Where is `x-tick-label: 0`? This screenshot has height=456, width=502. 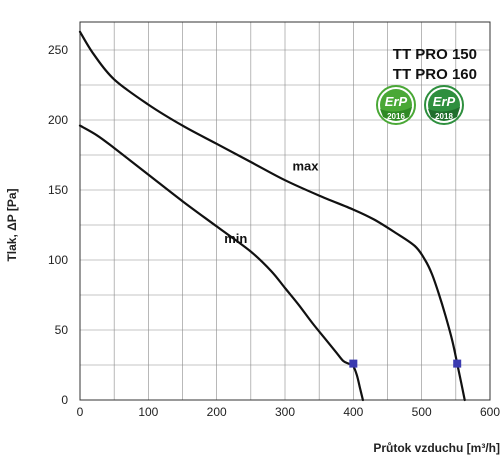 x-tick-label: 0 is located at coordinates (80, 412).